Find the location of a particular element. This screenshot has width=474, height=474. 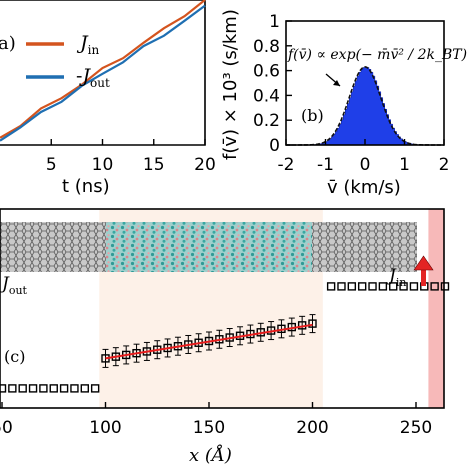

panel-b-xticks: -2 -1 0 1 2 is located at coordinates (364, 157).